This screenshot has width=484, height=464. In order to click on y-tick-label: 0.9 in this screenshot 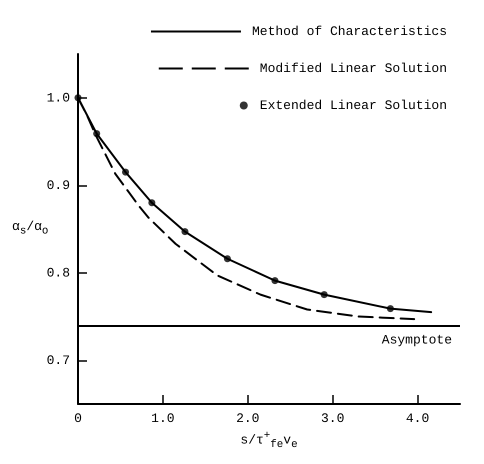, I will do `click(58, 185)`.